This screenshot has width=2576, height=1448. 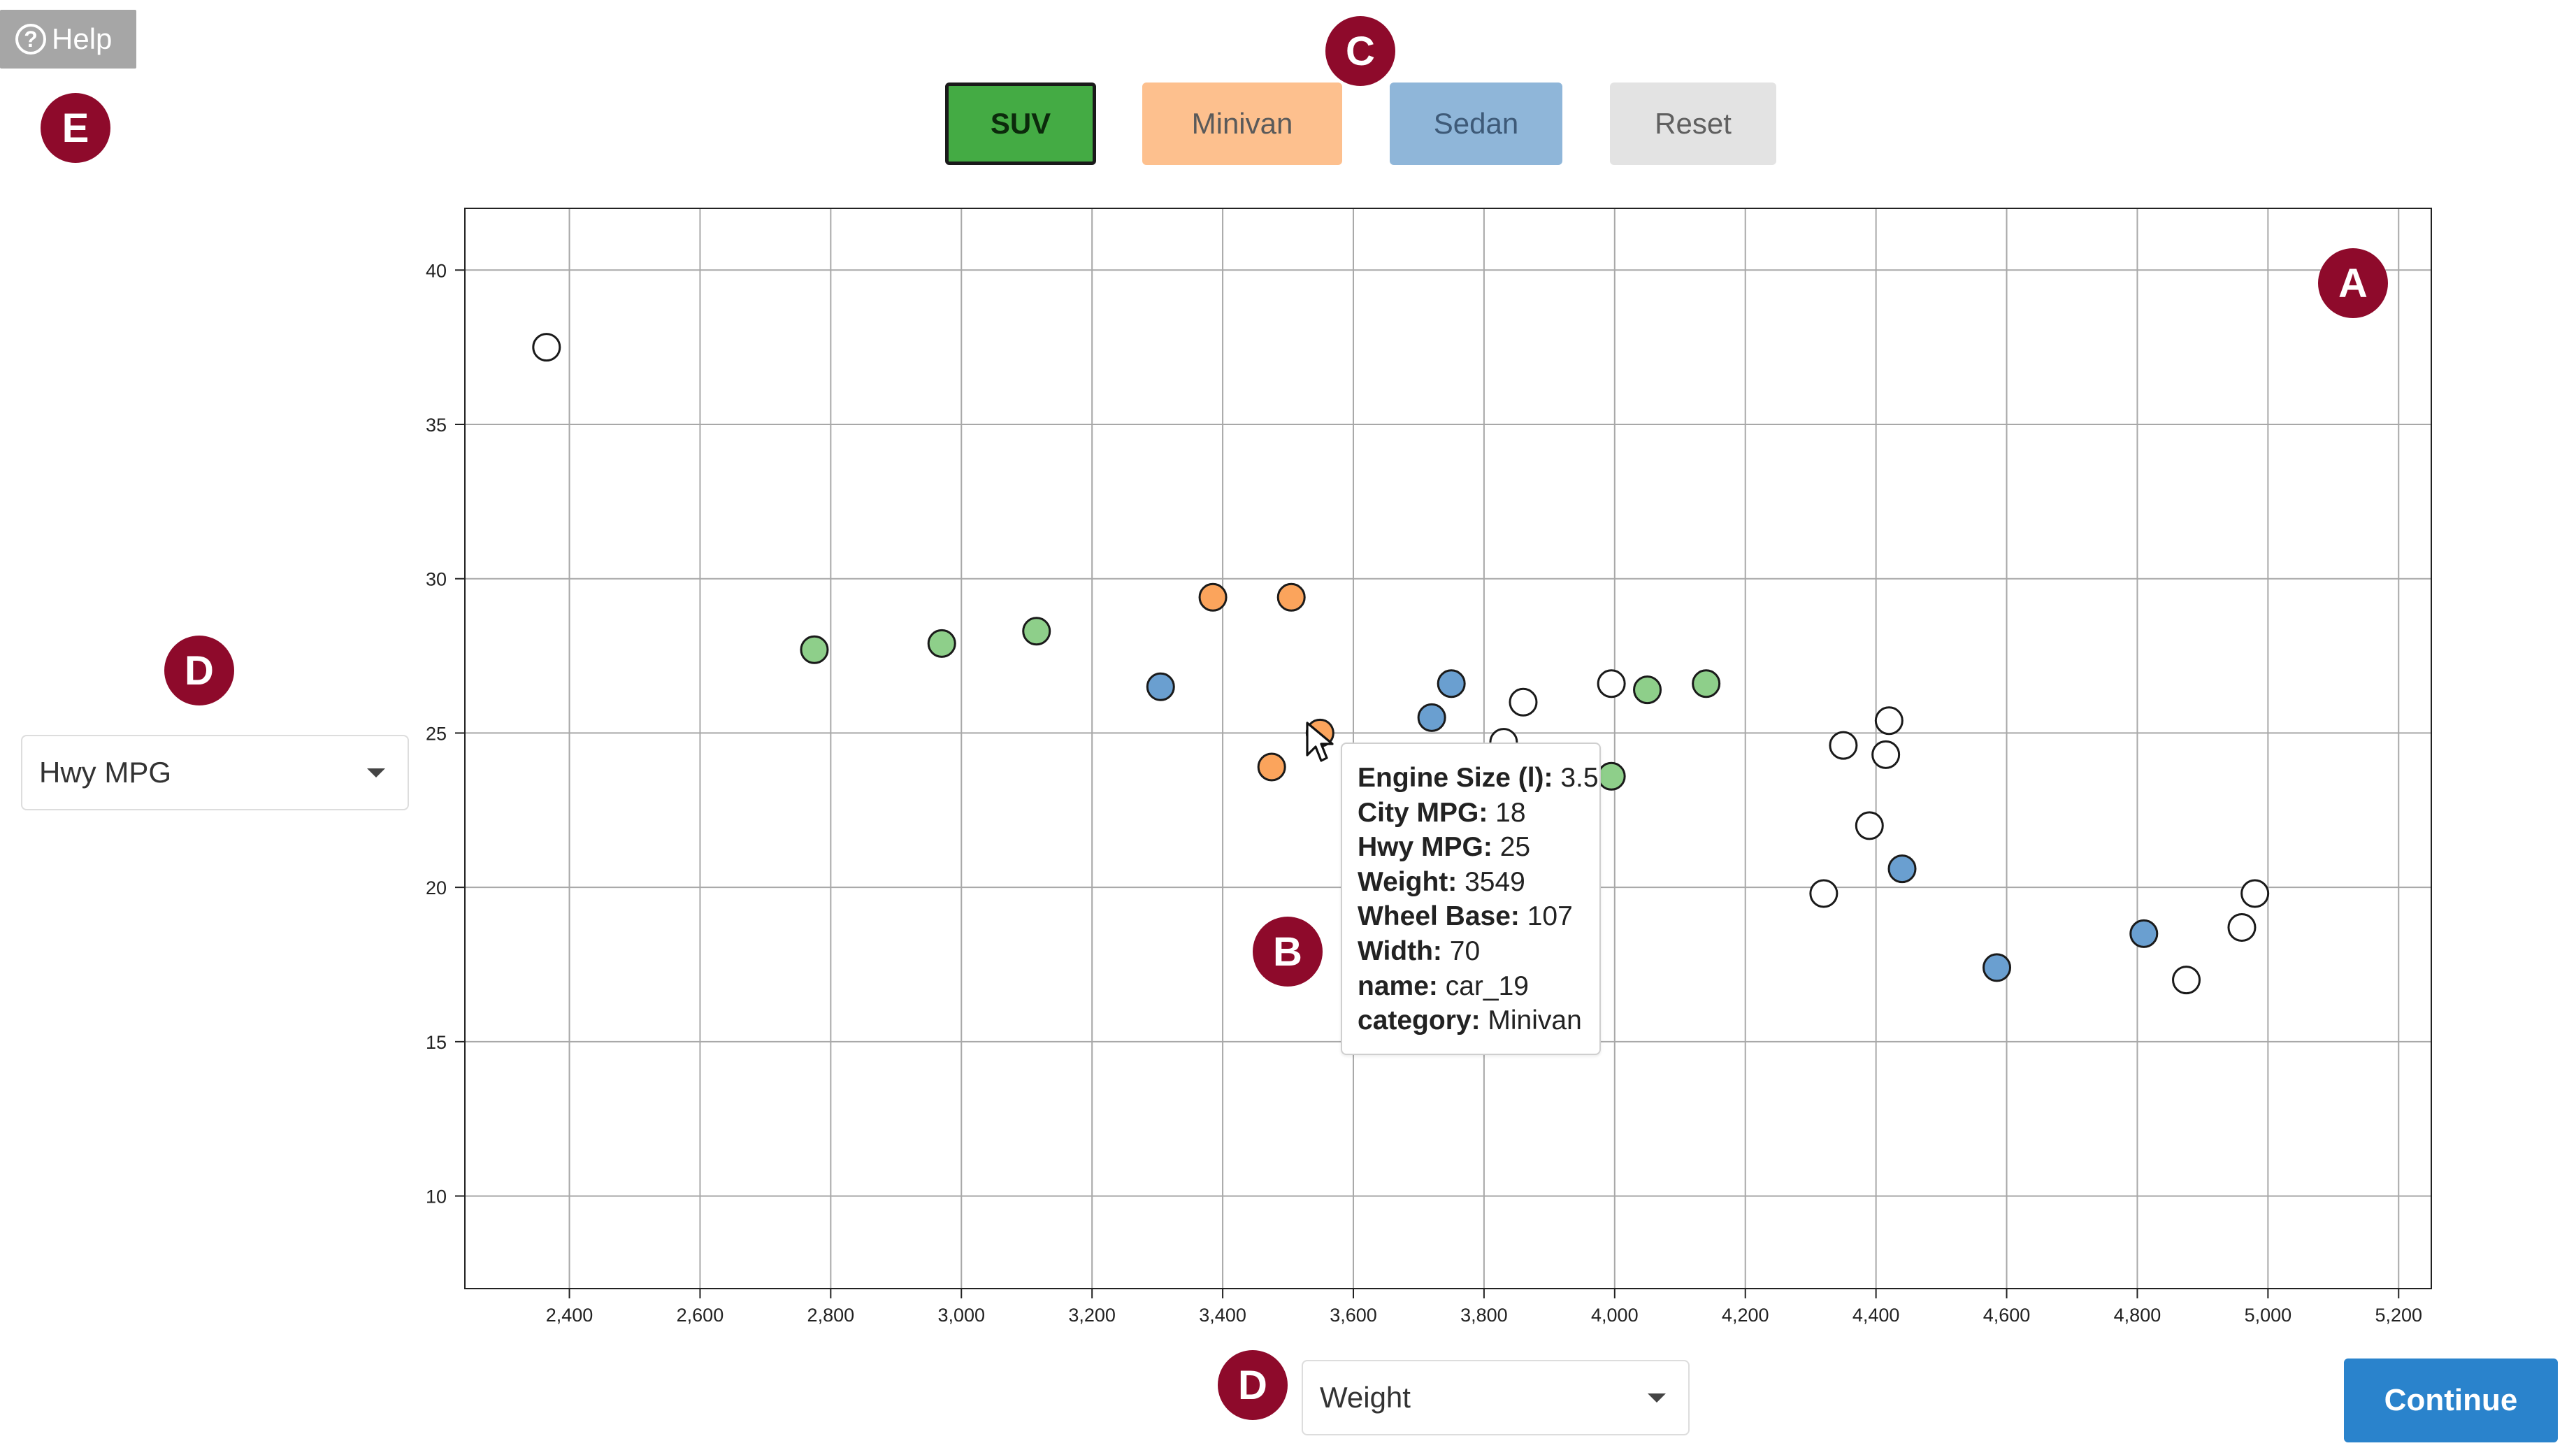 What do you see at coordinates (1419, 951) in the screenshot?
I see `tooltip-row-width: Width: 70` at bounding box center [1419, 951].